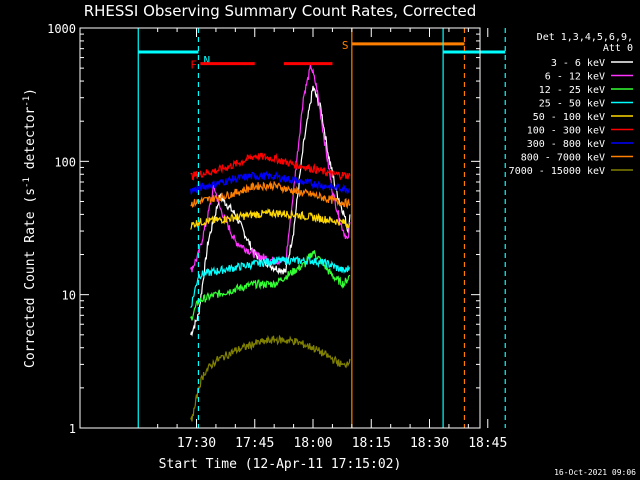 Image resolution: width=640 pixels, height=480 pixels. Describe the element at coordinates (563, 158) in the screenshot. I see `legend-label-7: 800 - 7000 keV` at that location.